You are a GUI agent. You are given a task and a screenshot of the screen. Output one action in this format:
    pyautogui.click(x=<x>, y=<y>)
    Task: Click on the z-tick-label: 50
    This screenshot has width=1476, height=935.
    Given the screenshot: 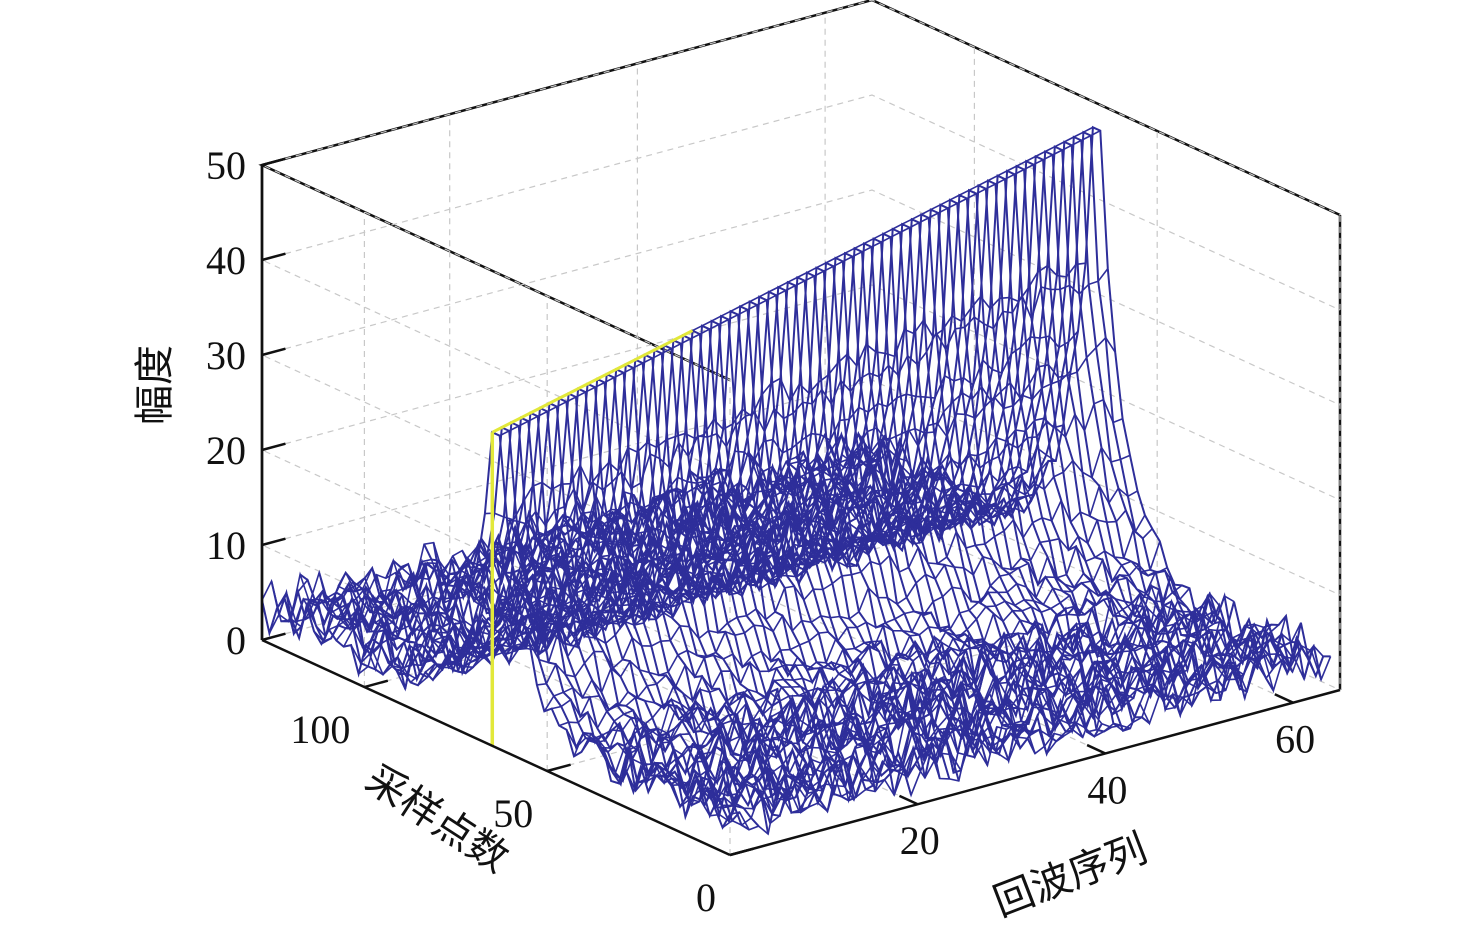 What is the action you would take?
    pyautogui.click(x=226, y=165)
    